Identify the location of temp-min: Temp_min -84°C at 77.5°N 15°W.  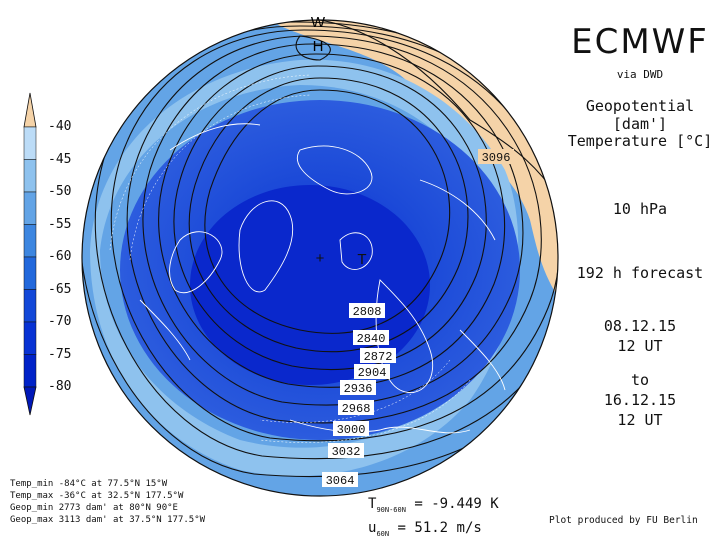
(89, 484).